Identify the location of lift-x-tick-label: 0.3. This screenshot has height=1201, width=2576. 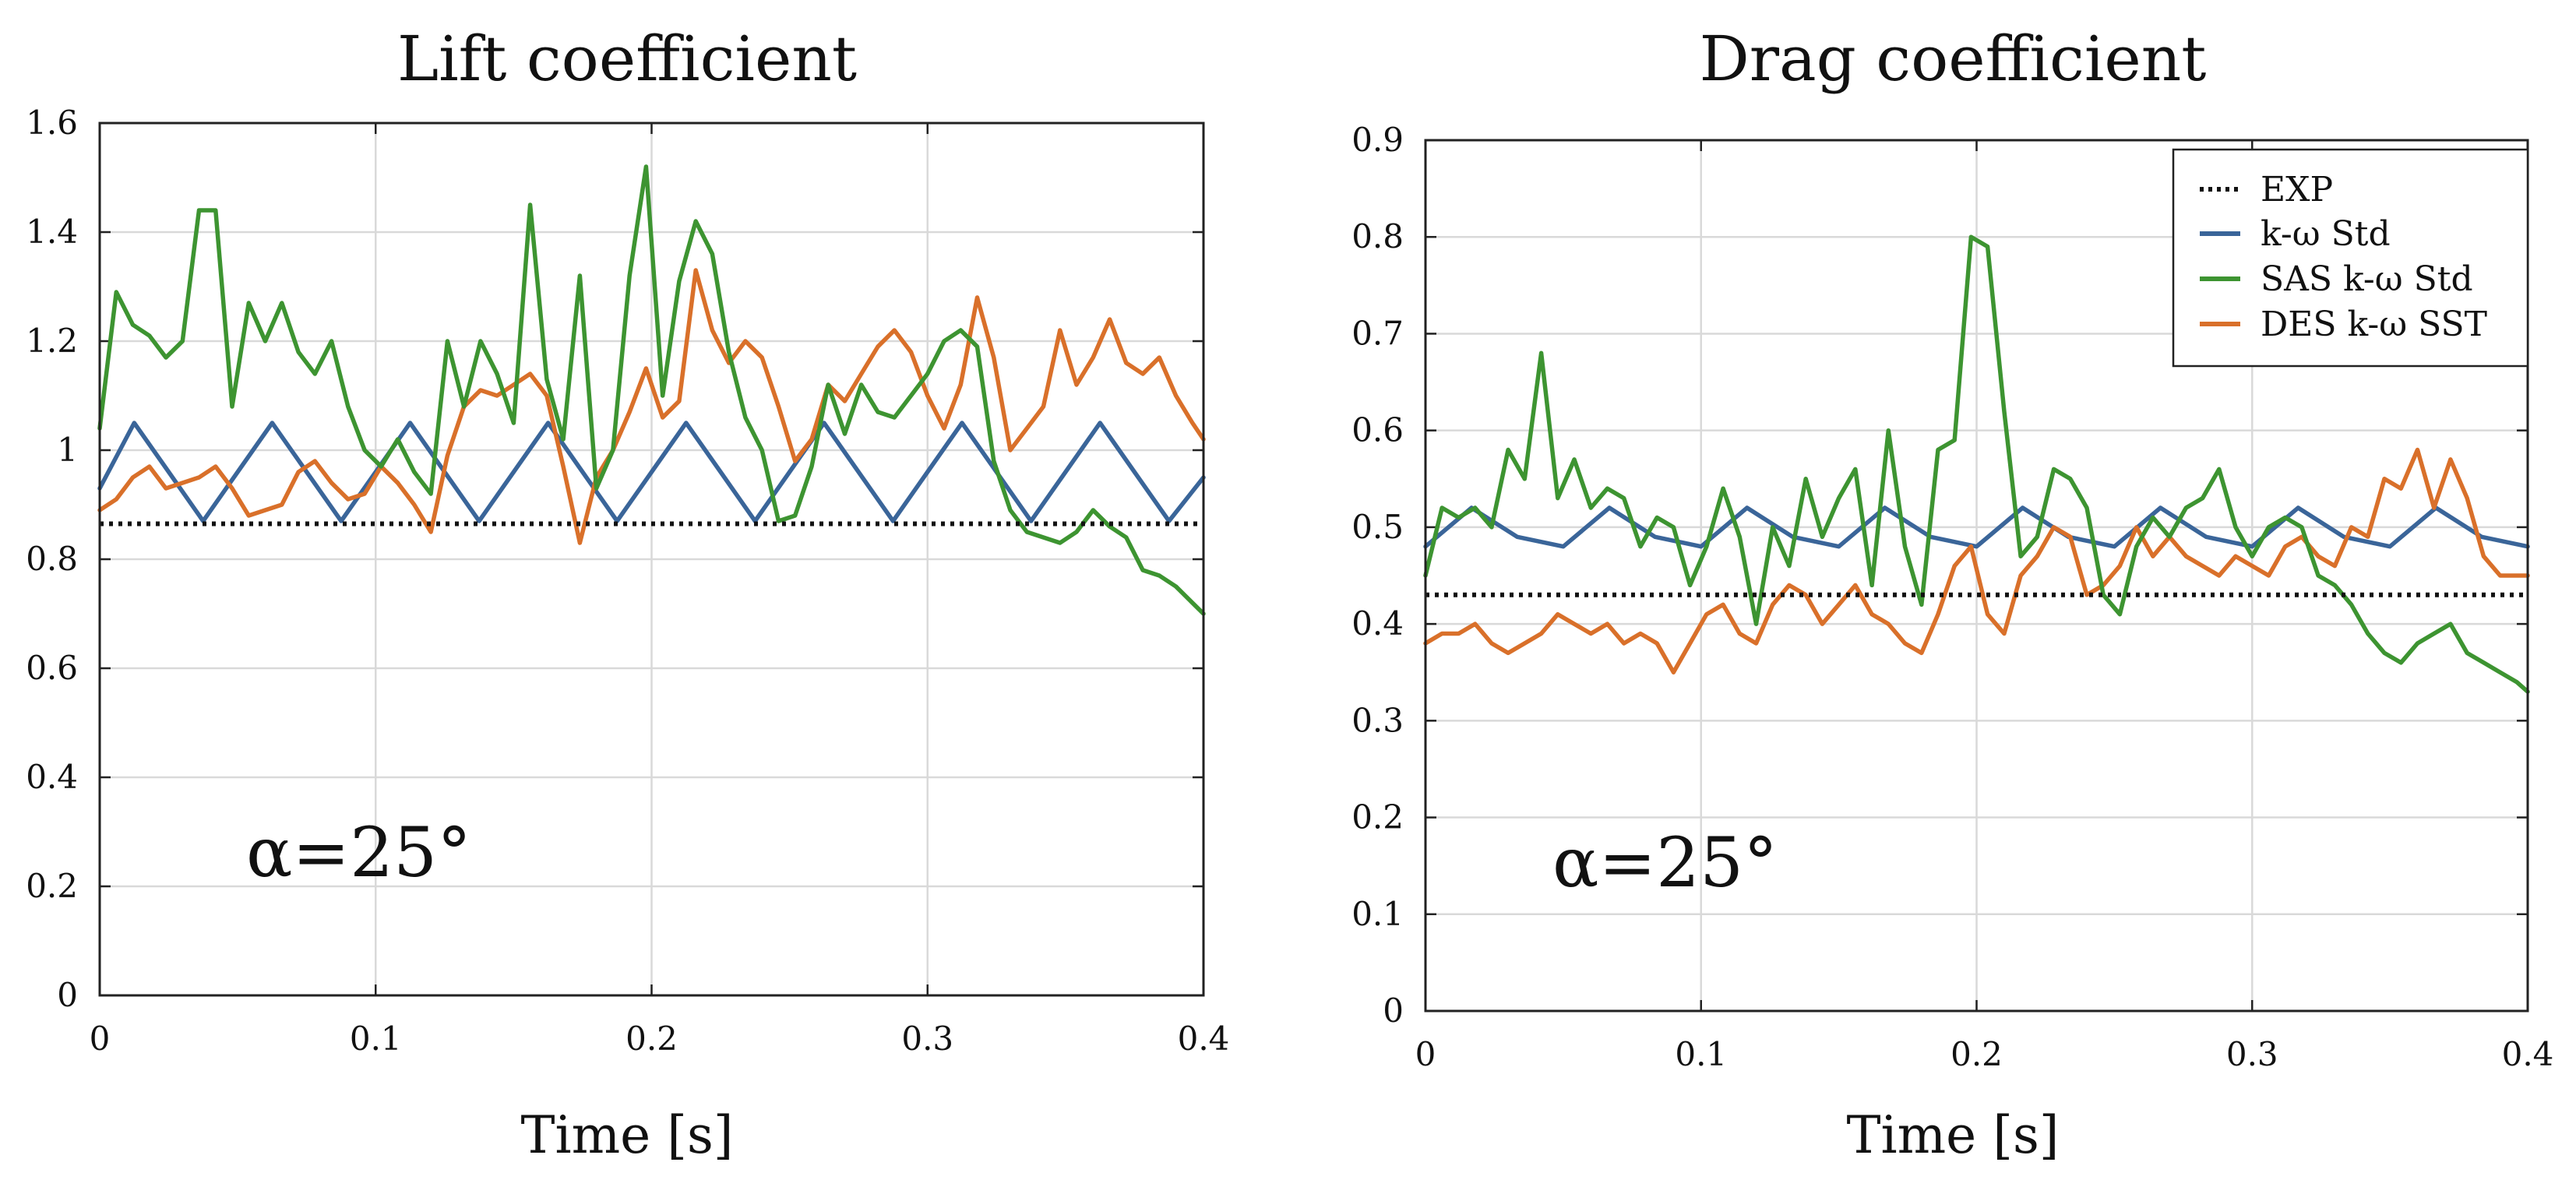
(927, 1039).